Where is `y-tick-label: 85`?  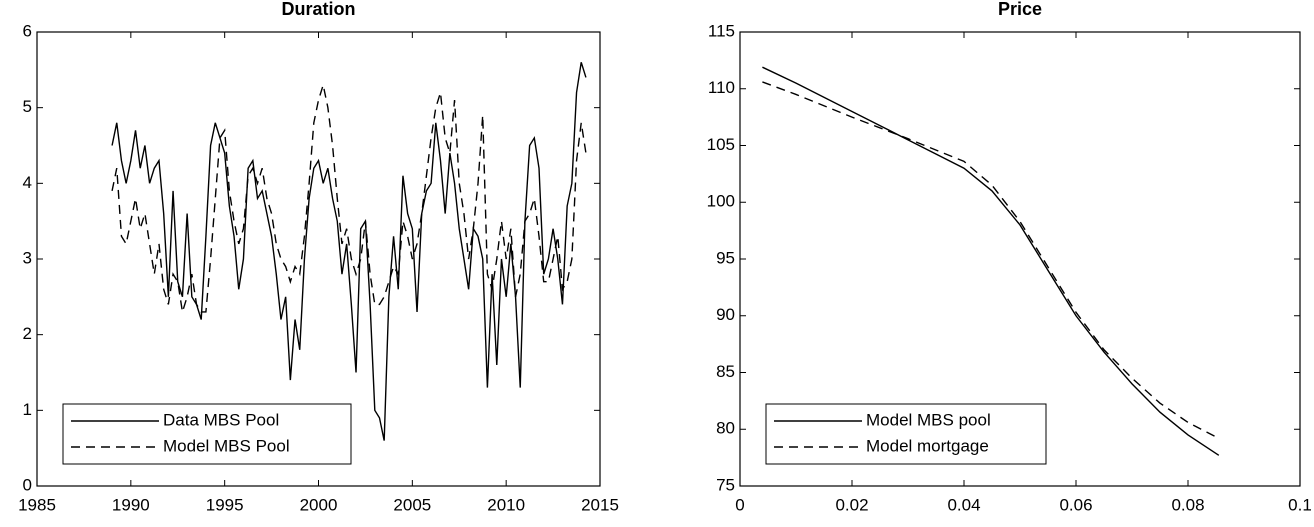
y-tick-label: 85 is located at coordinates (725, 371).